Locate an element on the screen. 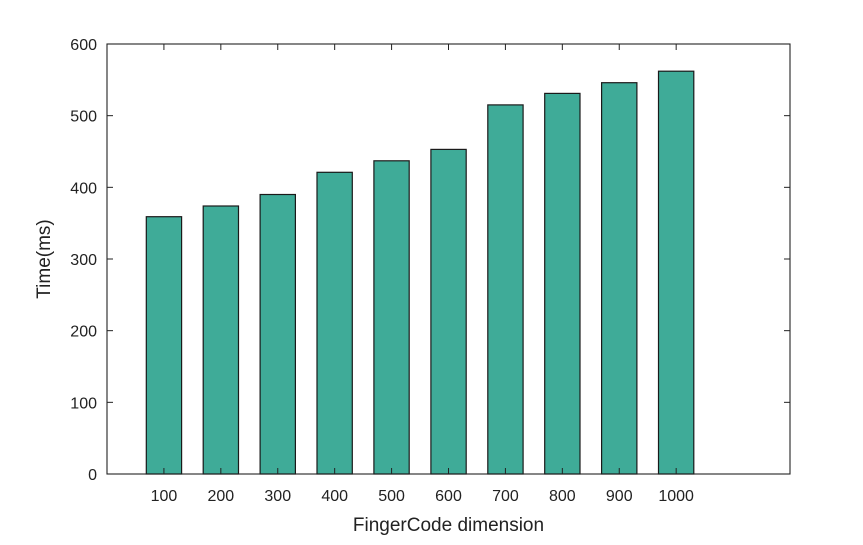 This screenshot has width=863, height=545. y-tick-label-0: 0 is located at coordinates (92, 475).